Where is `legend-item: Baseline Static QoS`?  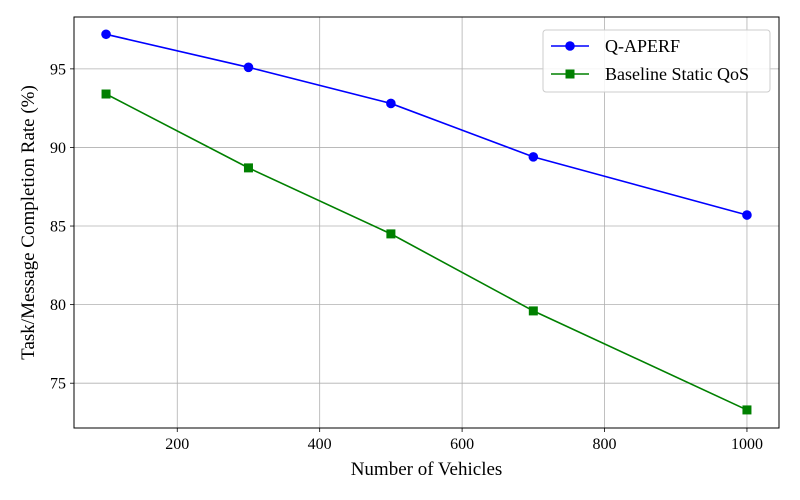 legend-item: Baseline Static QoS is located at coordinates (650, 74).